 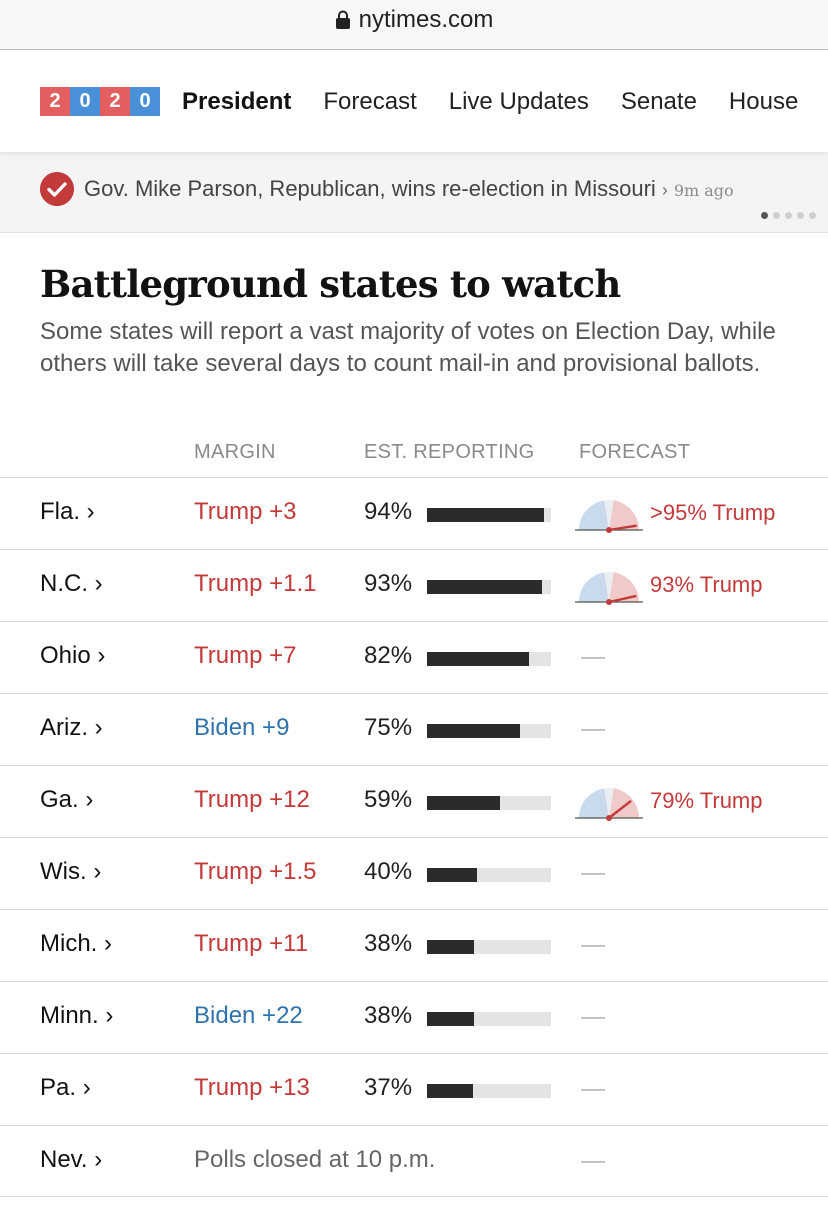 What do you see at coordinates (252, 799) in the screenshot?
I see `margin-value: Trump +12` at bounding box center [252, 799].